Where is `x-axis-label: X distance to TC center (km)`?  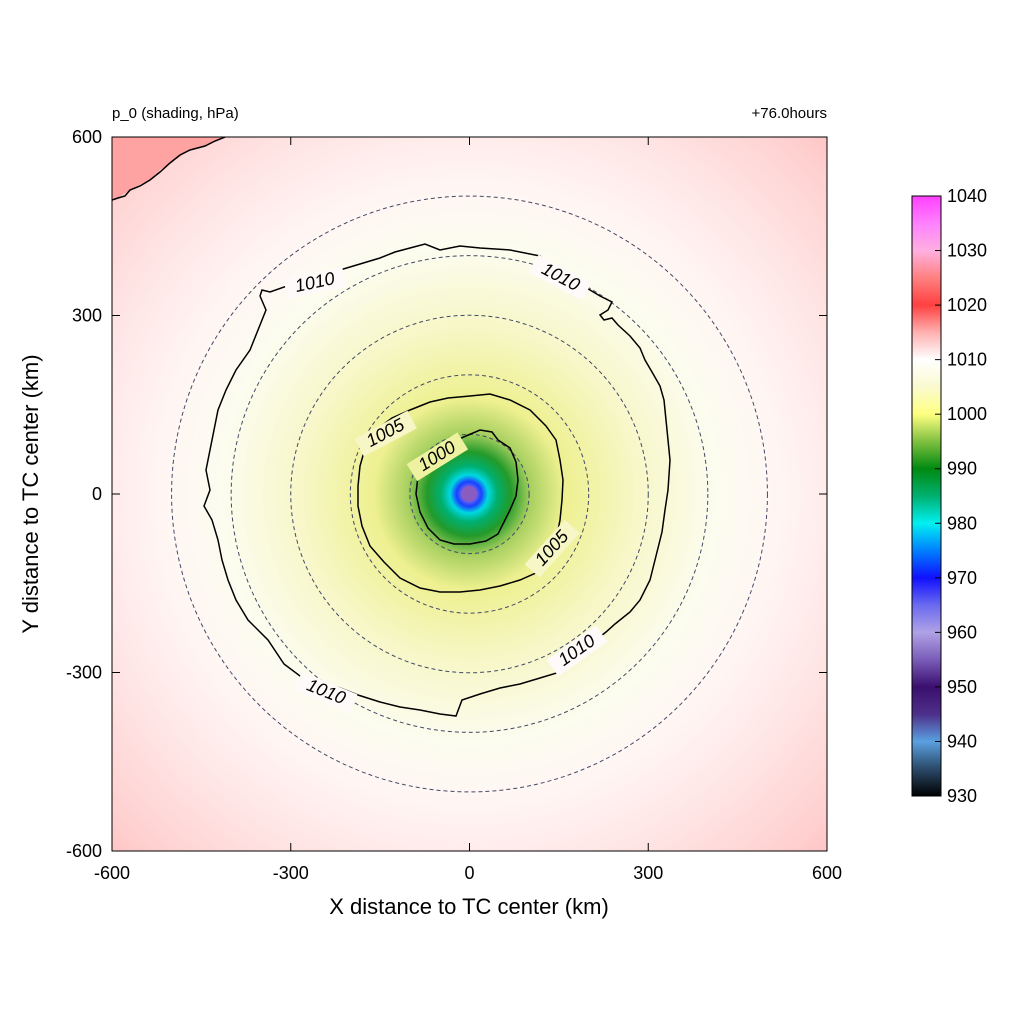 x-axis-label: X distance to TC center (km) is located at coordinates (469, 906).